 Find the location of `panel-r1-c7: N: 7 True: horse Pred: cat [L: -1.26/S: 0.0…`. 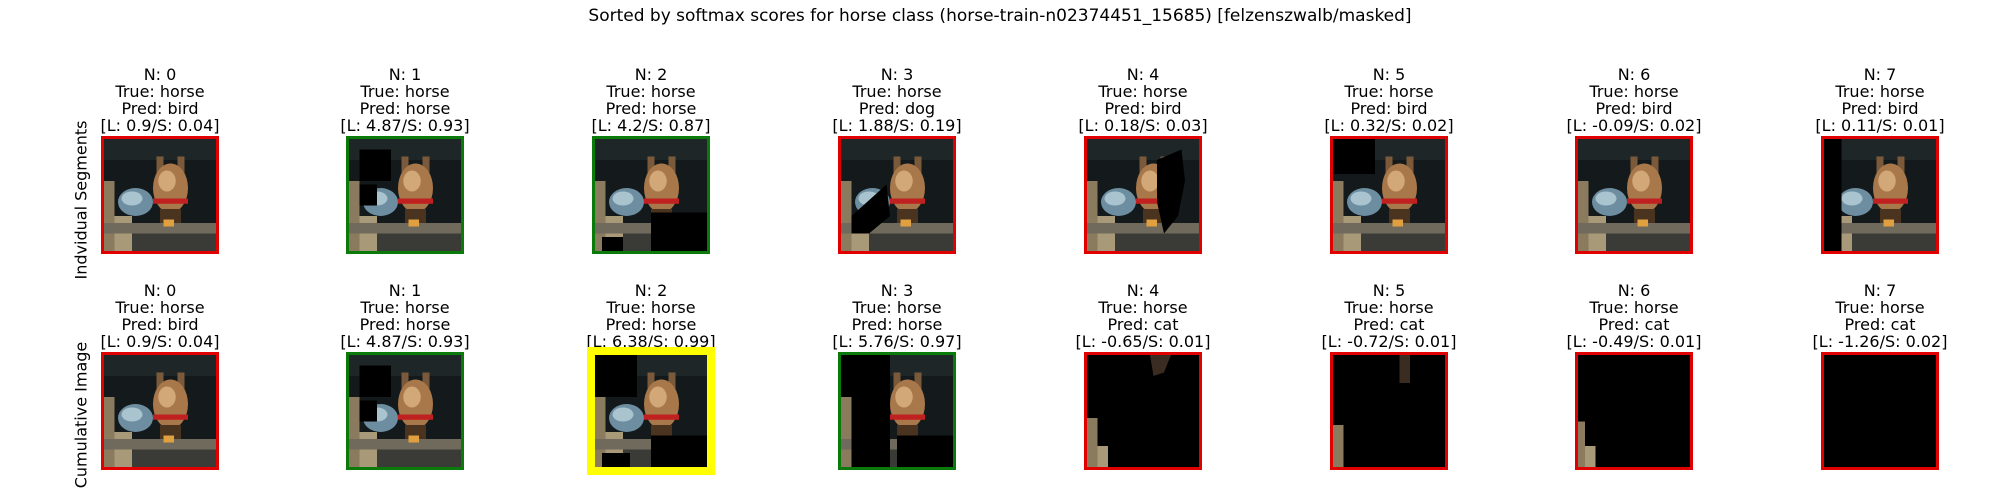

panel-r1-c7: N: 7 True: horse Pred: cat [L: -1.26/S: 0.0… is located at coordinates (1880, 376).